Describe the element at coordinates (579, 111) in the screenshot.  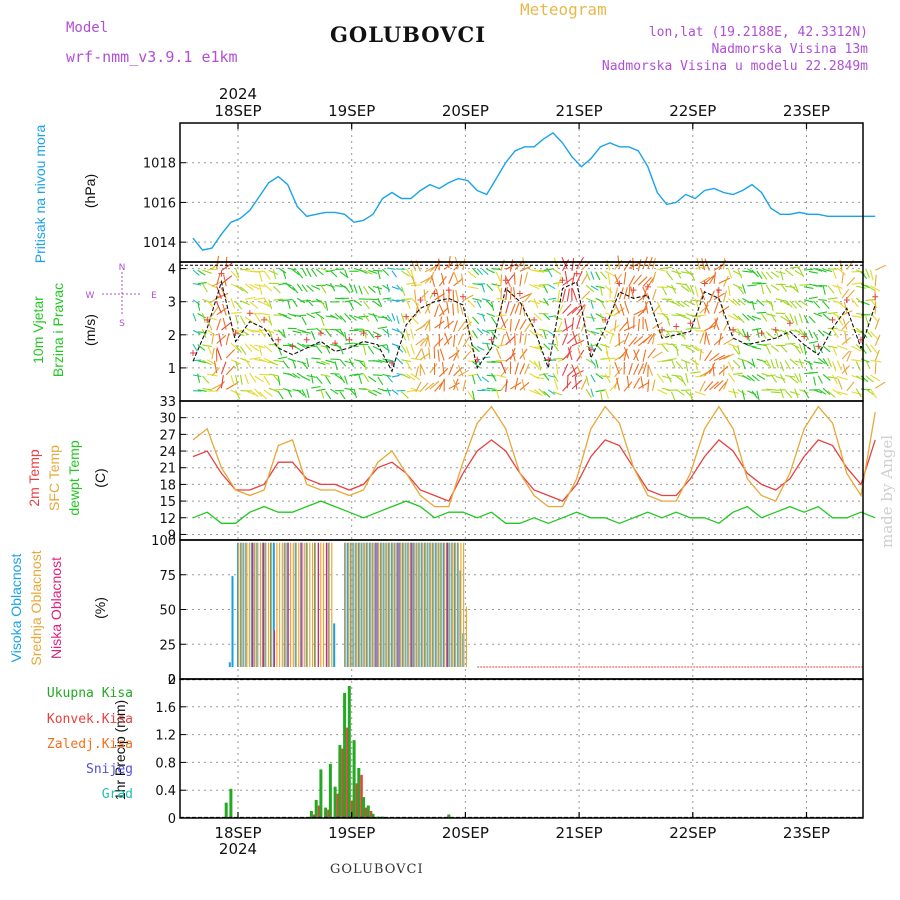
I see `top-day-label: 21SEP` at that location.